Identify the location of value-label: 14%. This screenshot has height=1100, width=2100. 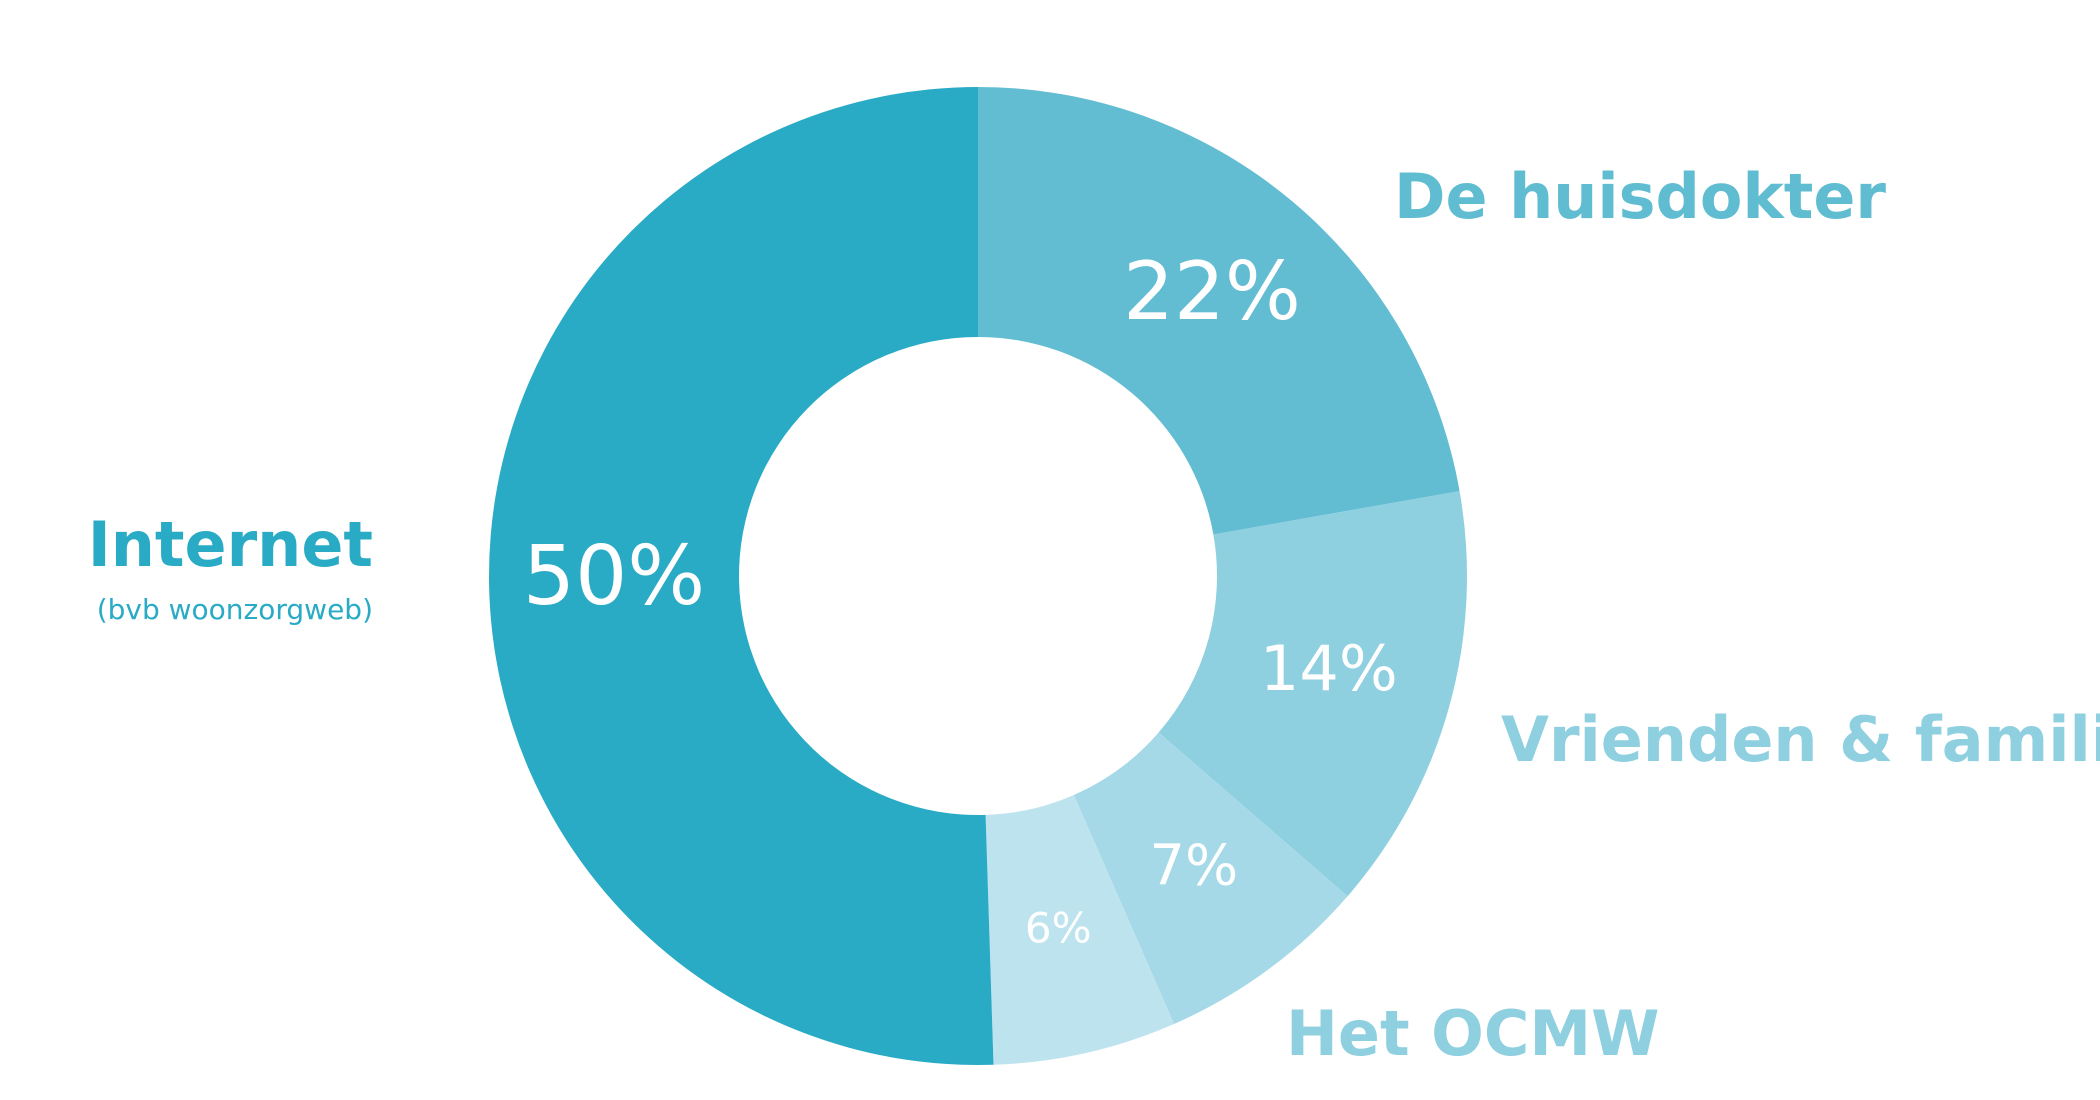
(1329, 668).